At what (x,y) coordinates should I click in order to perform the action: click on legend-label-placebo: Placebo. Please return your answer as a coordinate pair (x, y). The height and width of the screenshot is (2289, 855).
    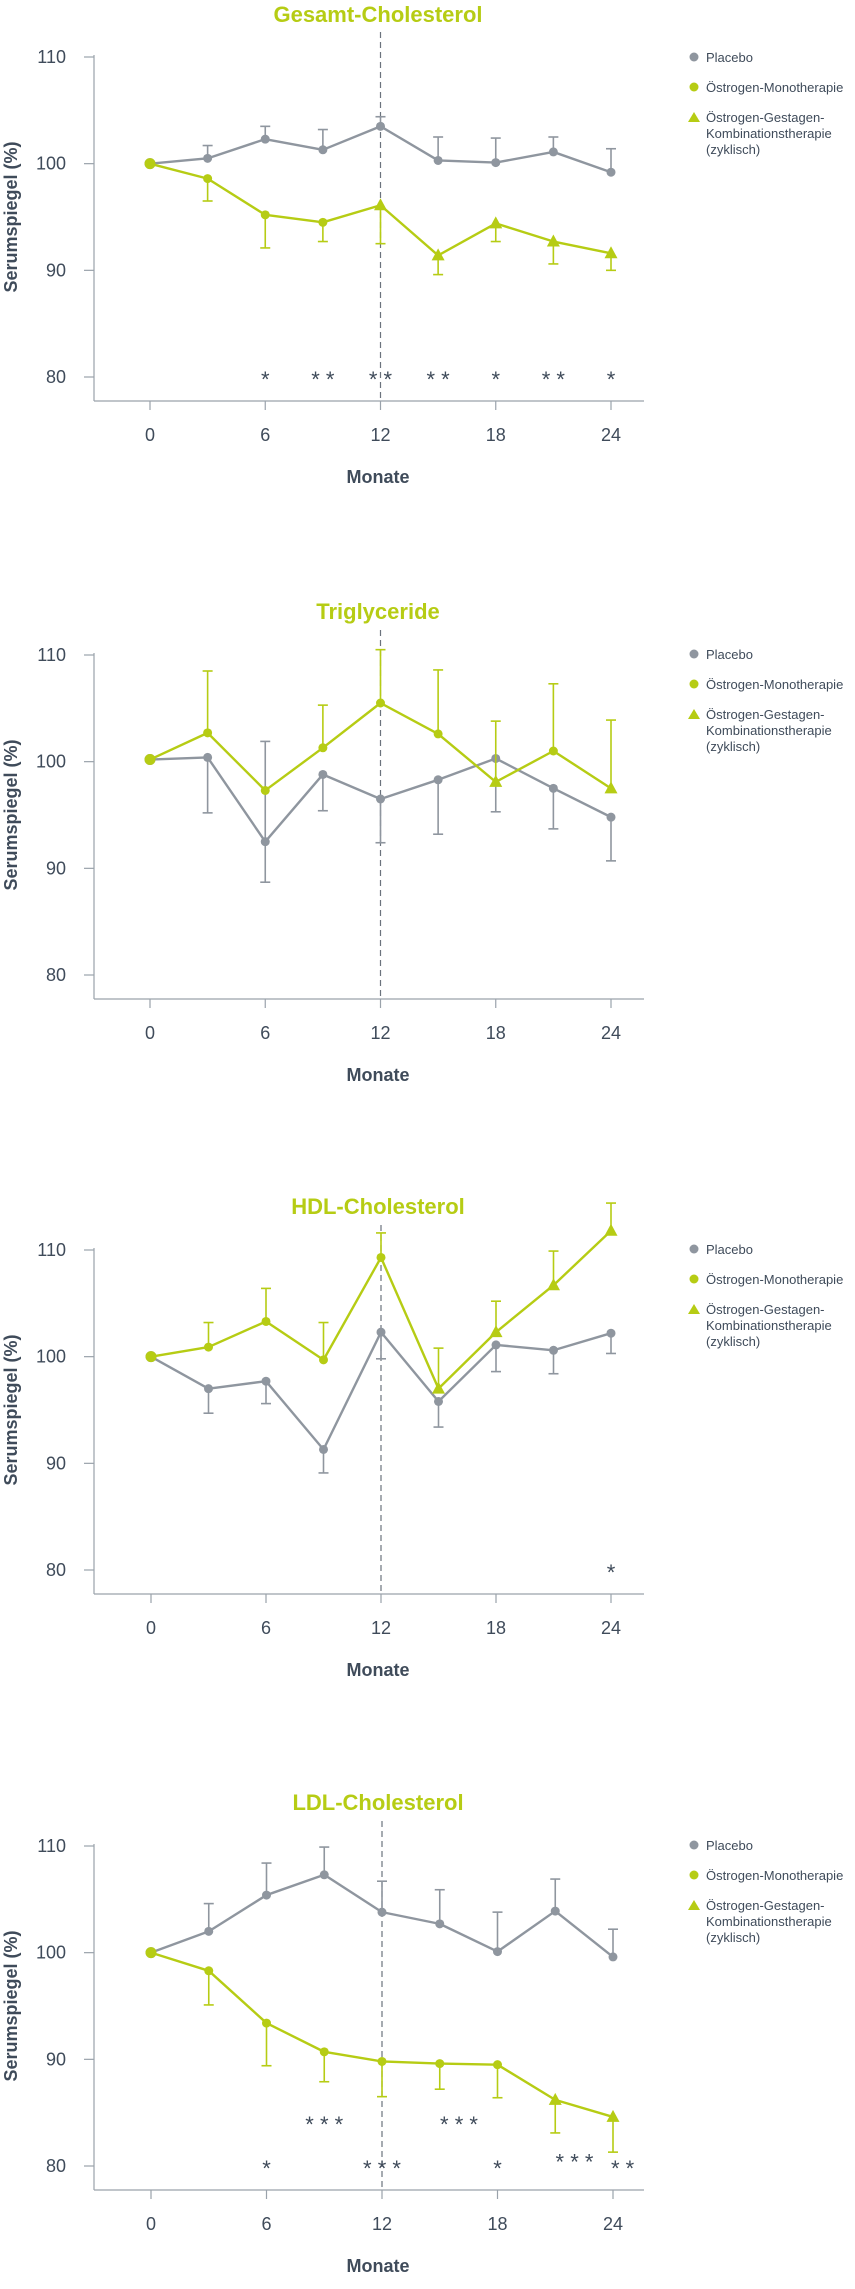
    Looking at the image, I should click on (729, 654).